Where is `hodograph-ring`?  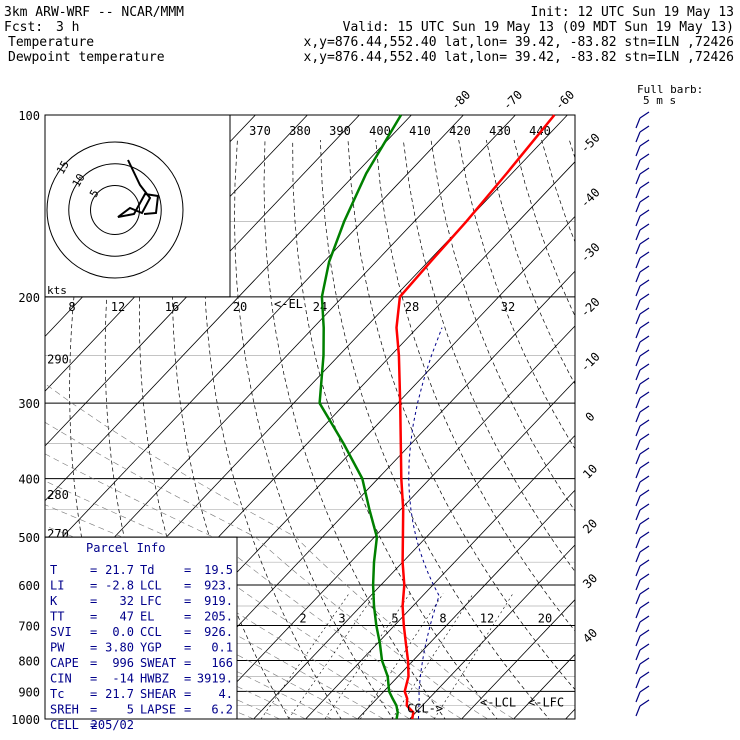
hodograph-ring is located at coordinates (115, 210).